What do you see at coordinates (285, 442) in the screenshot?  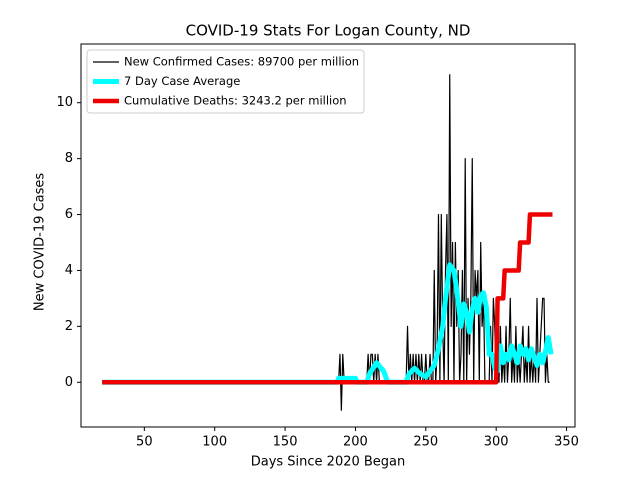 I see `x-tick-label: 150` at bounding box center [285, 442].